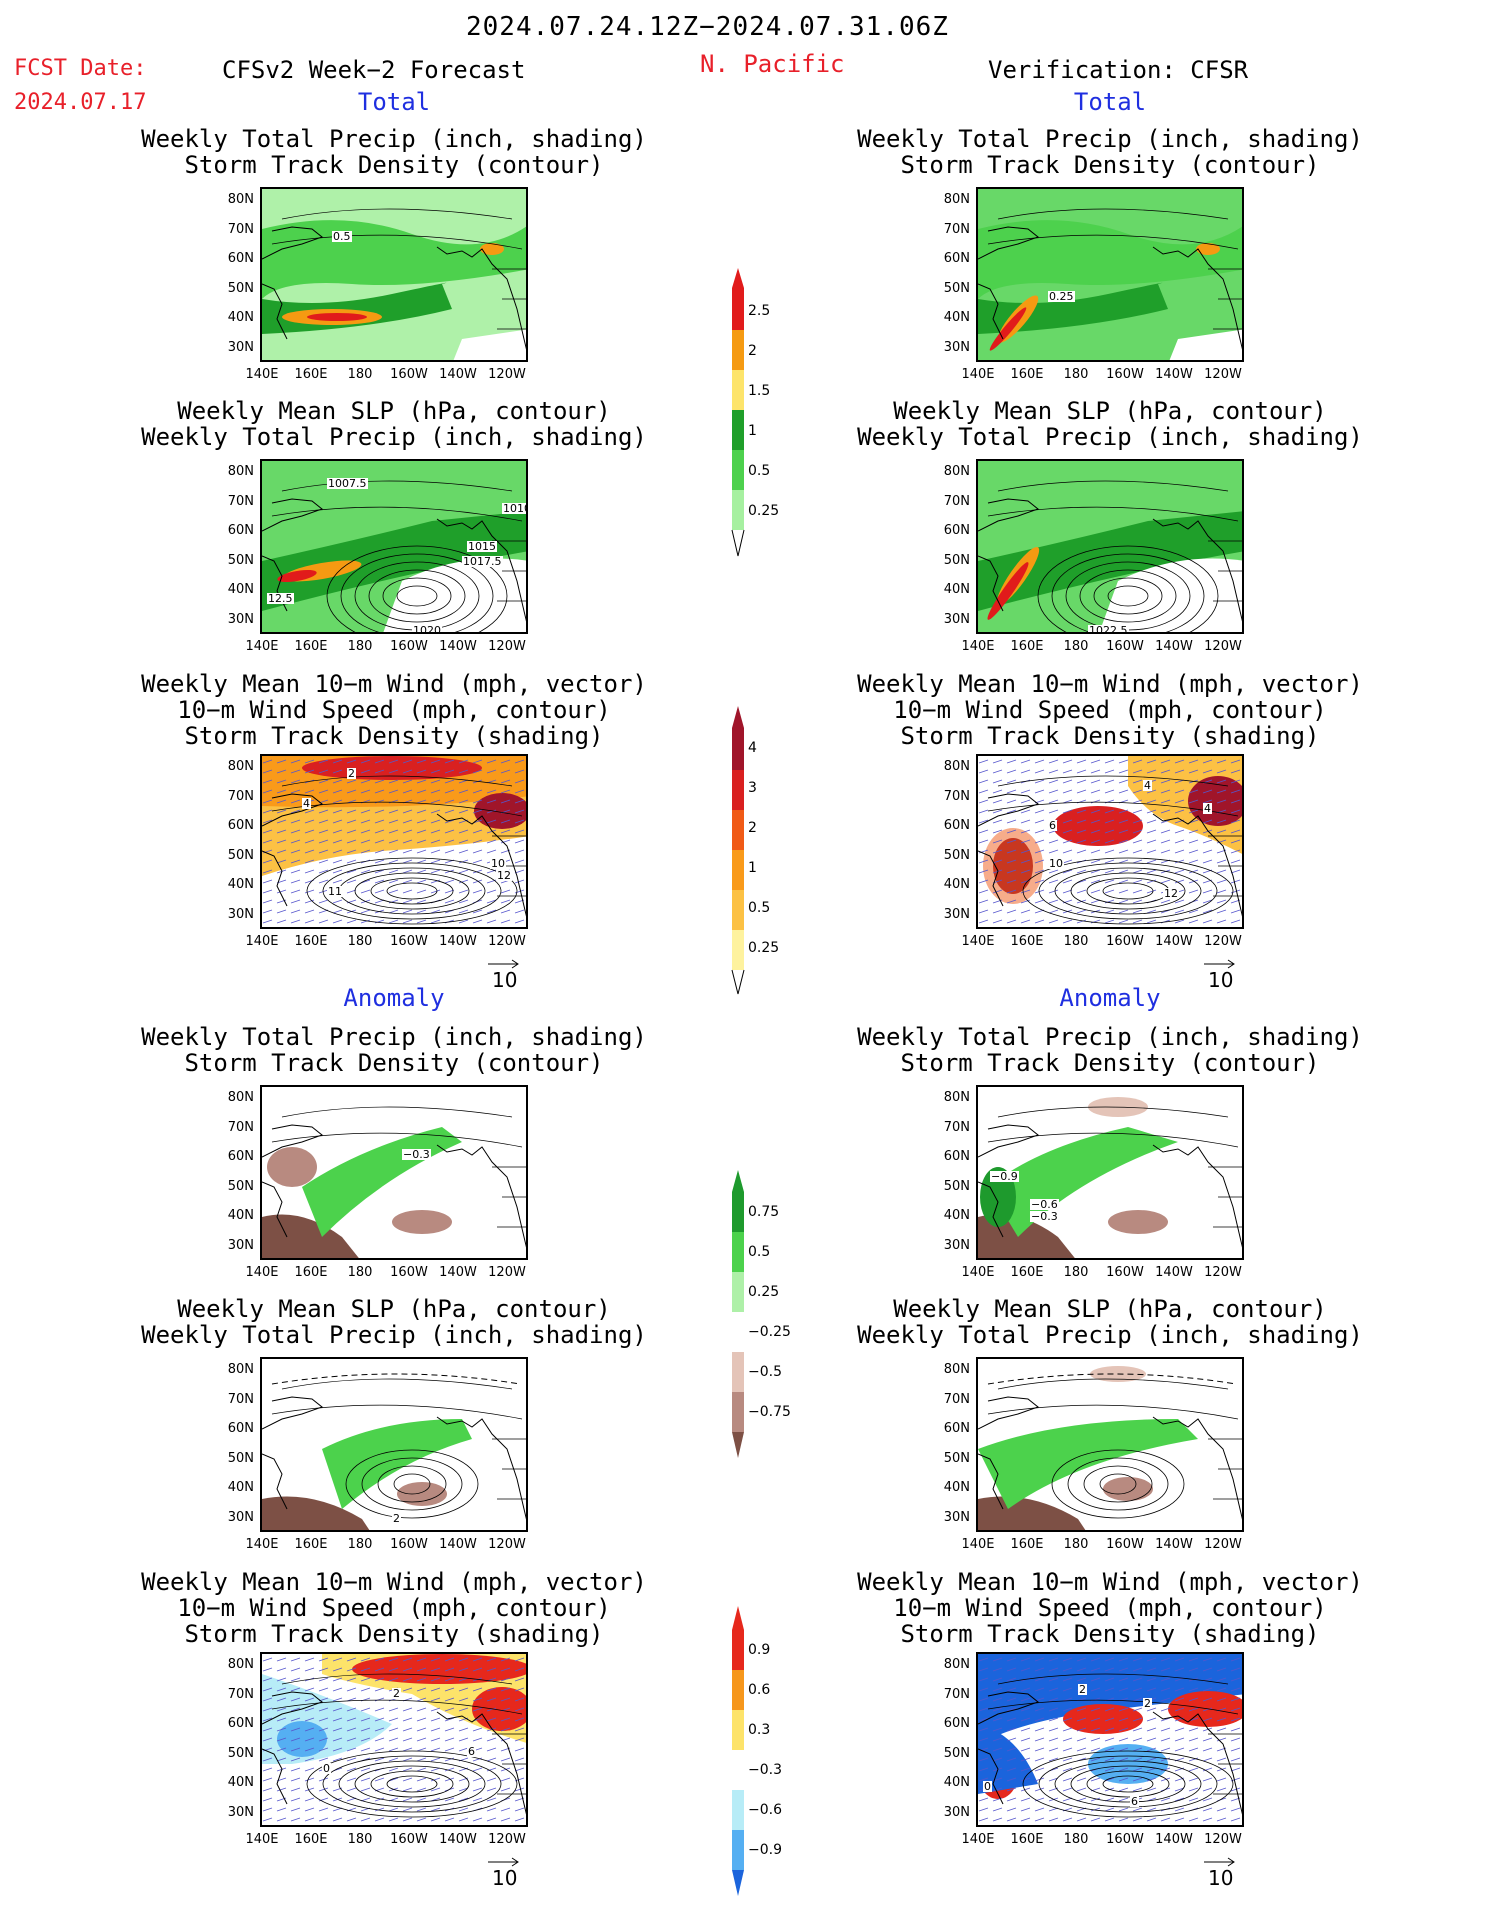  What do you see at coordinates (760, 1315) in the screenshot?
I see `colorbar-precip-anomaly` at bounding box center [760, 1315].